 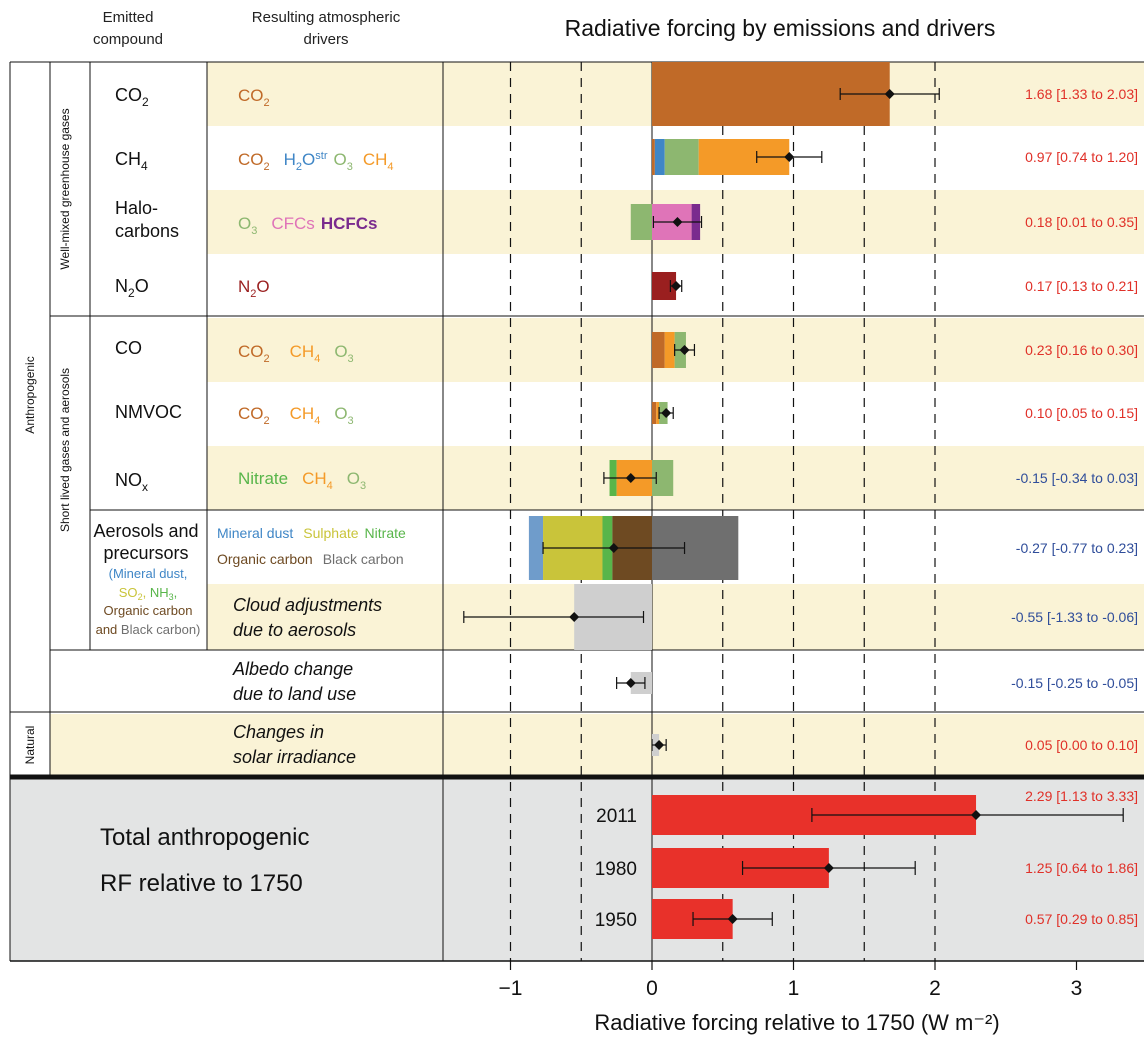 I want to click on value-label-row4: 0.23 [0.16 to 0.30], so click(x=1081, y=350).